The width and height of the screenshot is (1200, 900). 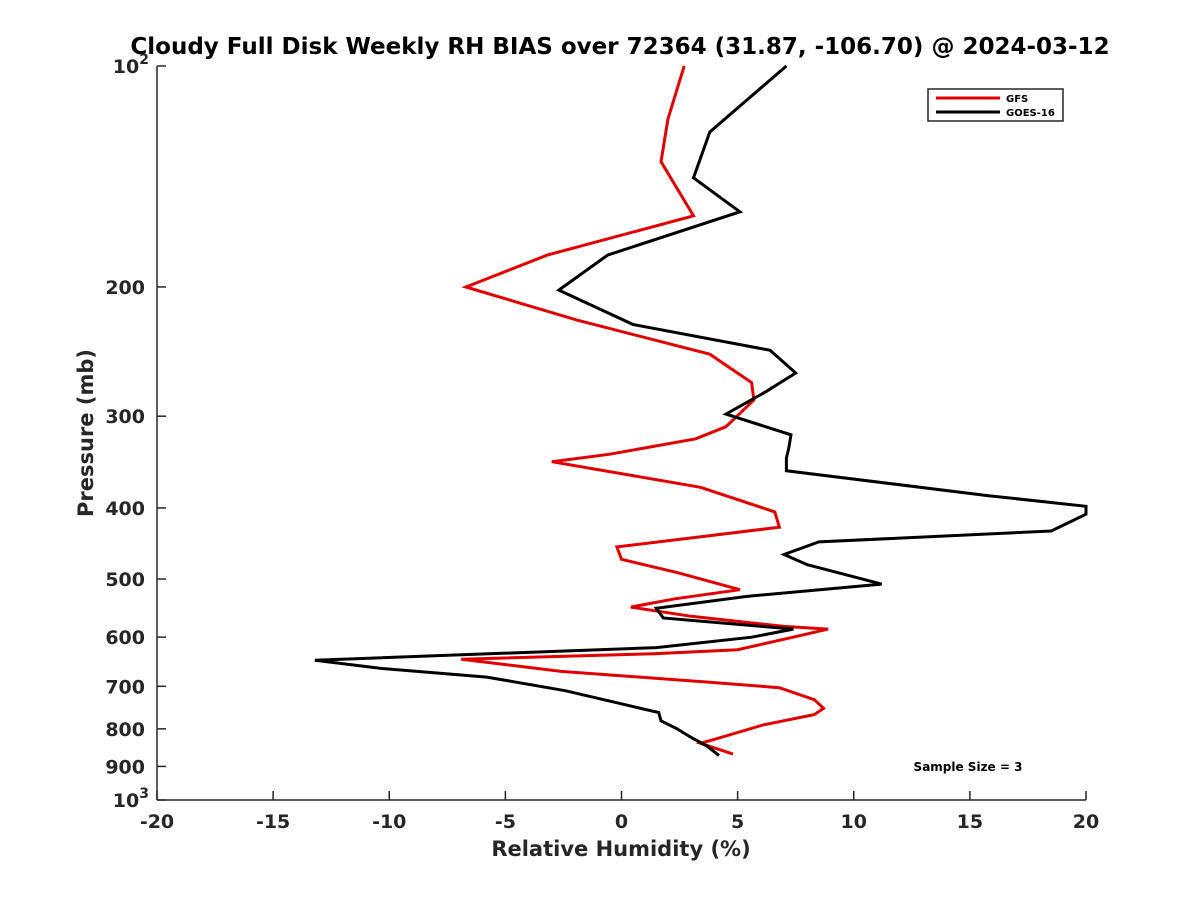 What do you see at coordinates (273, 822) in the screenshot?
I see `x-tick-label: -15` at bounding box center [273, 822].